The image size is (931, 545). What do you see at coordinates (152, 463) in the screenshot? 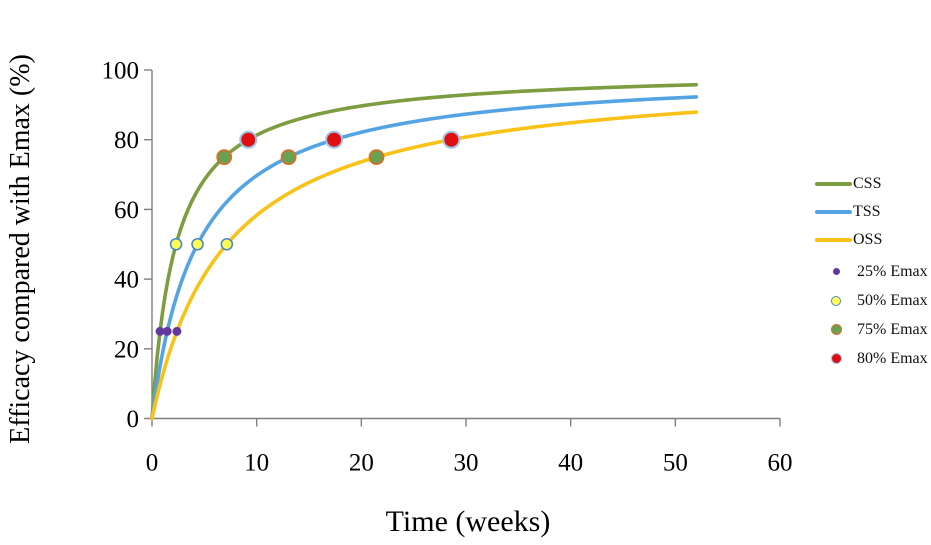
I see `x-tick-label: 0` at bounding box center [152, 463].